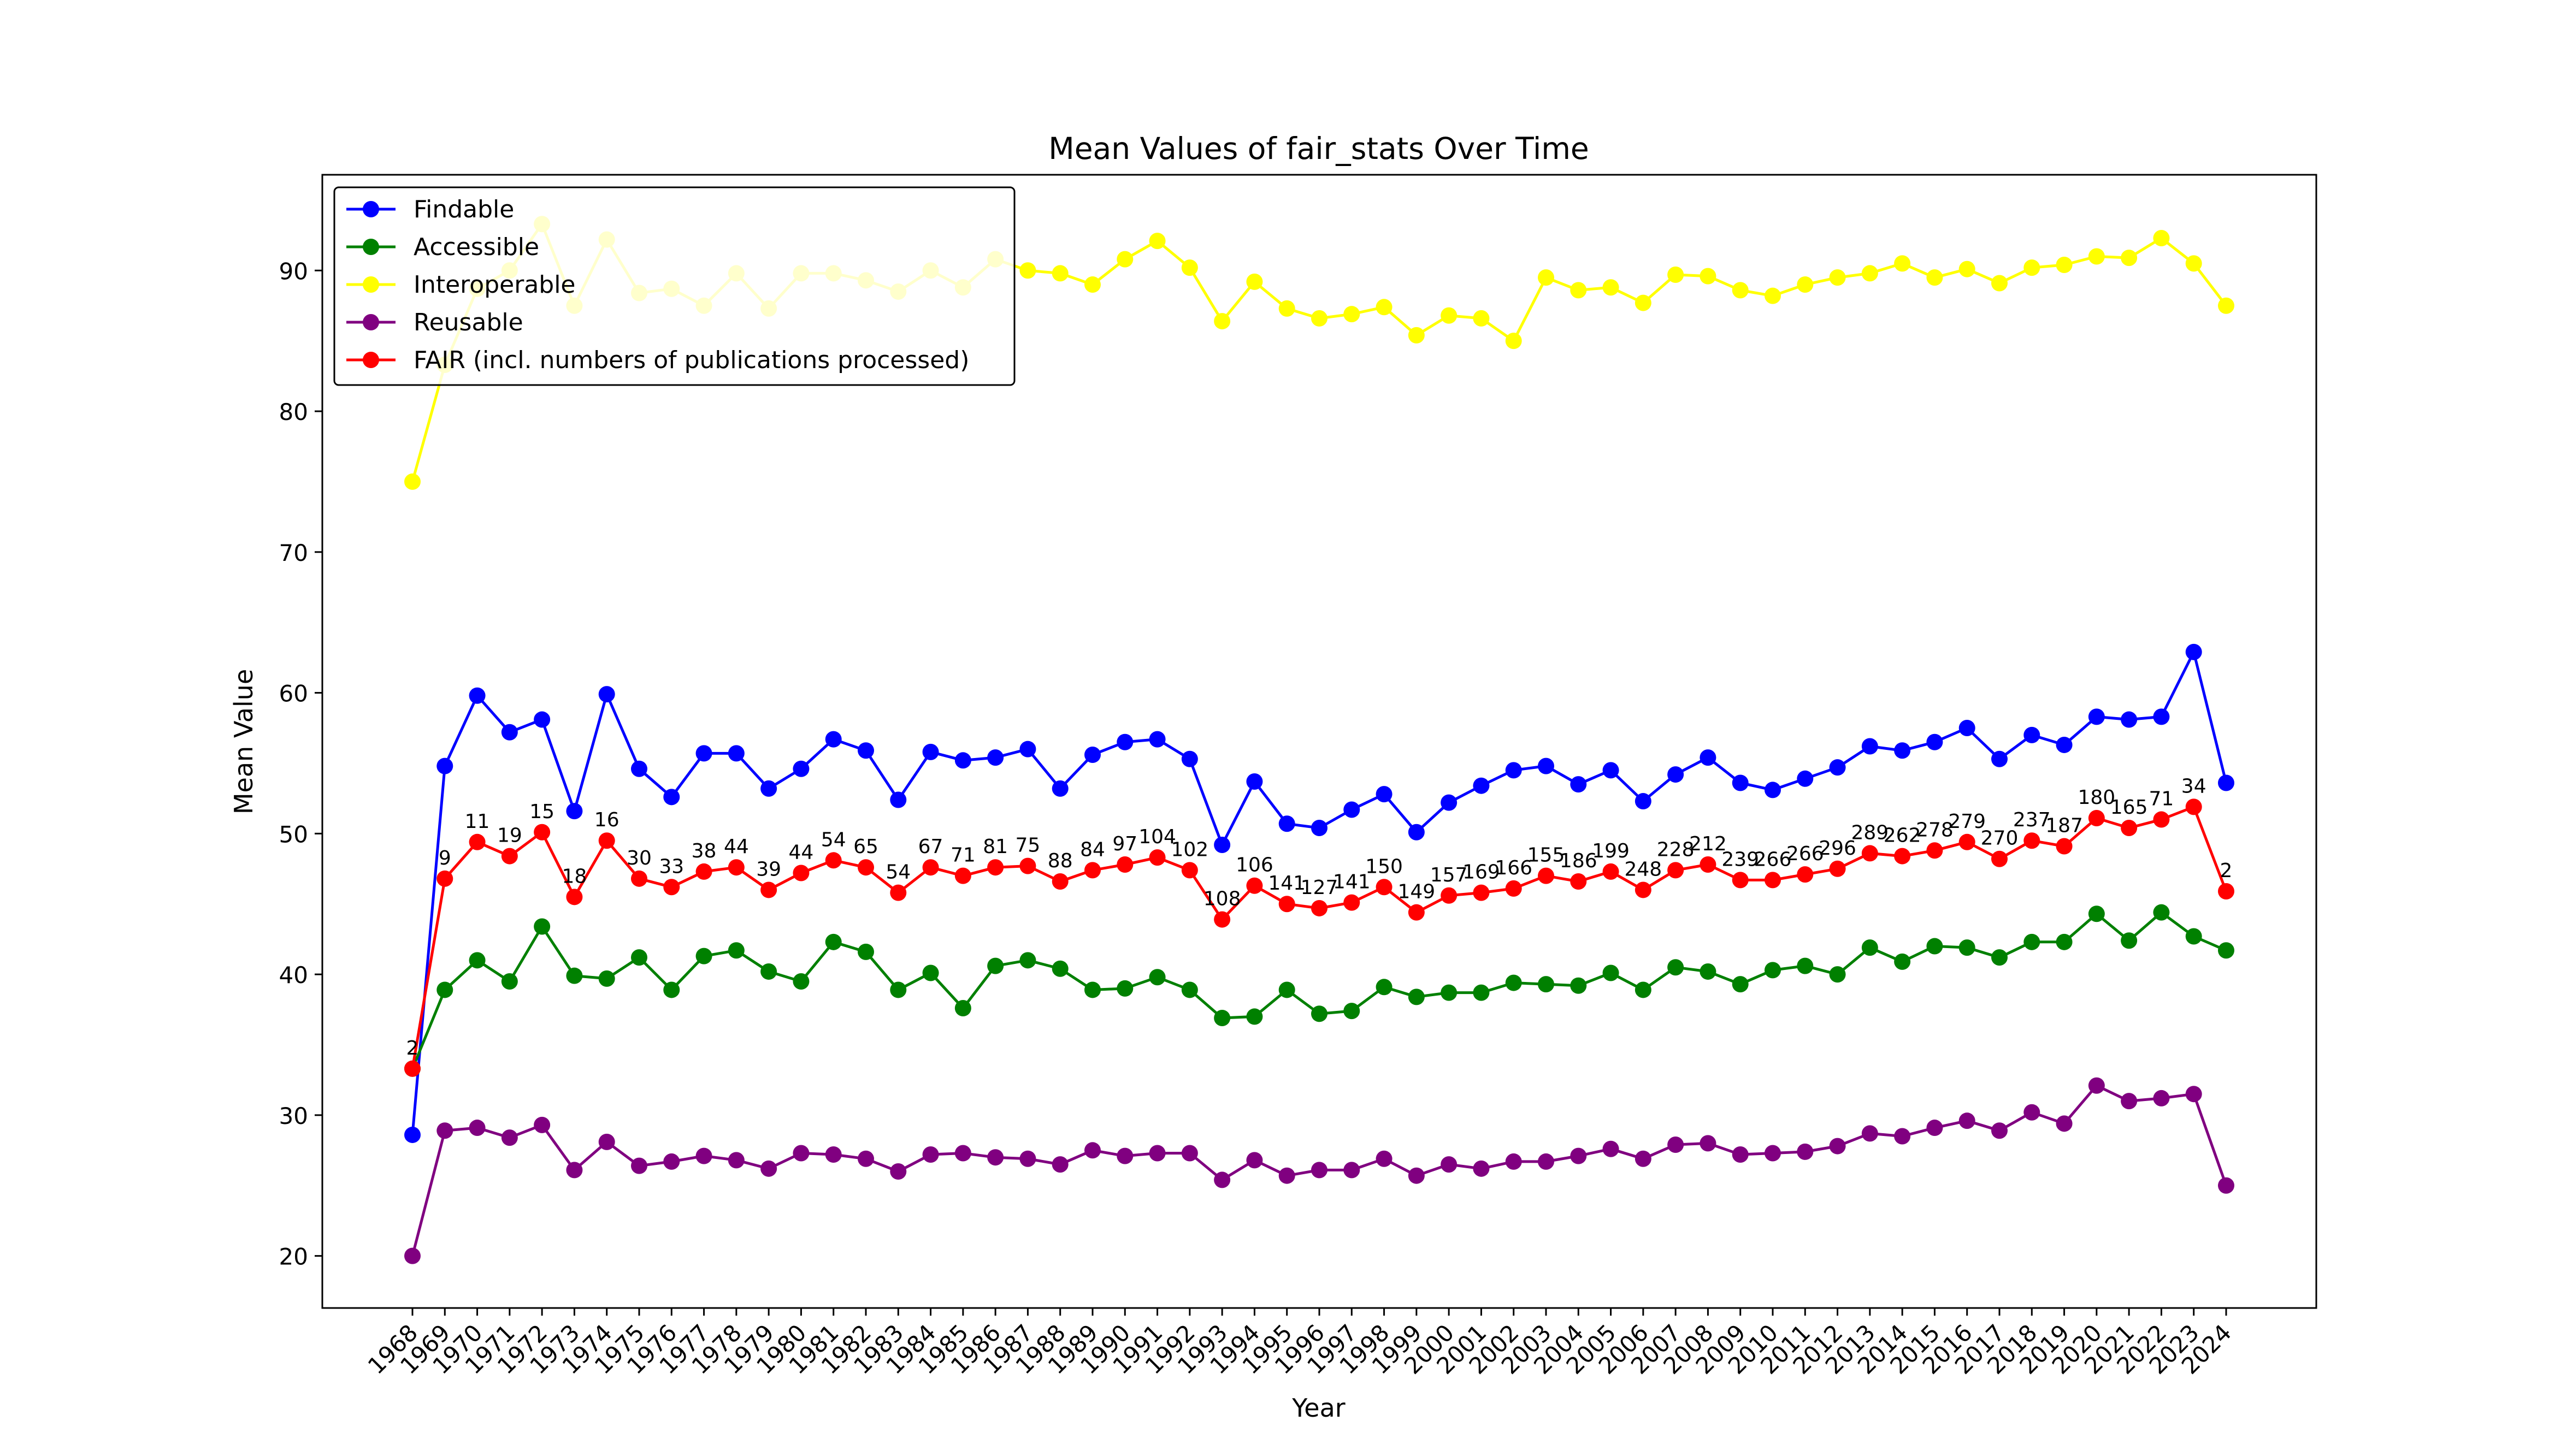 The width and height of the screenshot is (2549, 1456). I want to click on point-label: 186, so click(1579, 861).